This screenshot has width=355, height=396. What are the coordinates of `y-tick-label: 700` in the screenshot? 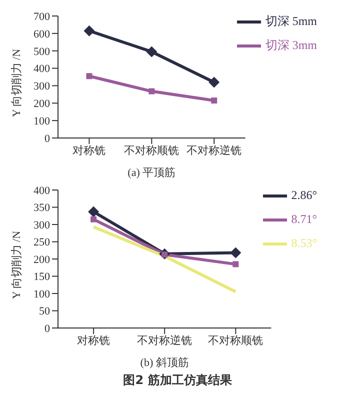 It's located at (42, 16).